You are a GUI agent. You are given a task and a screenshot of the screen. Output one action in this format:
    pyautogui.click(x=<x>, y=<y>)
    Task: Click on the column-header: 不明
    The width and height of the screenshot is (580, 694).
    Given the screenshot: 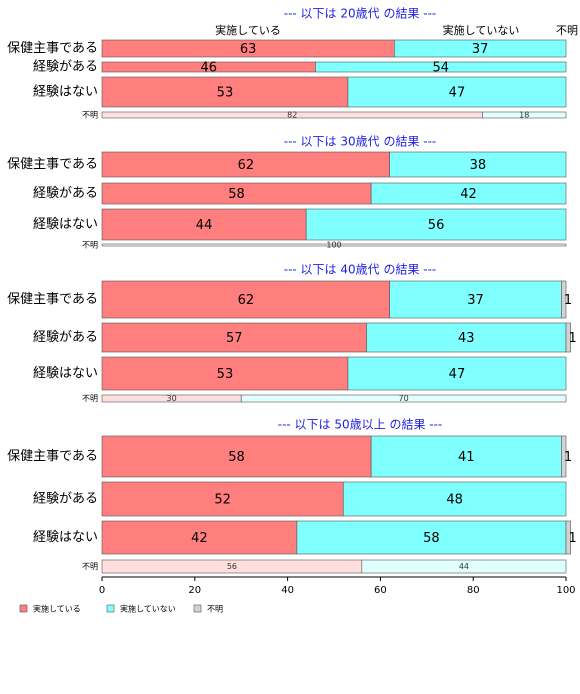 What is the action you would take?
    pyautogui.click(x=567, y=30)
    